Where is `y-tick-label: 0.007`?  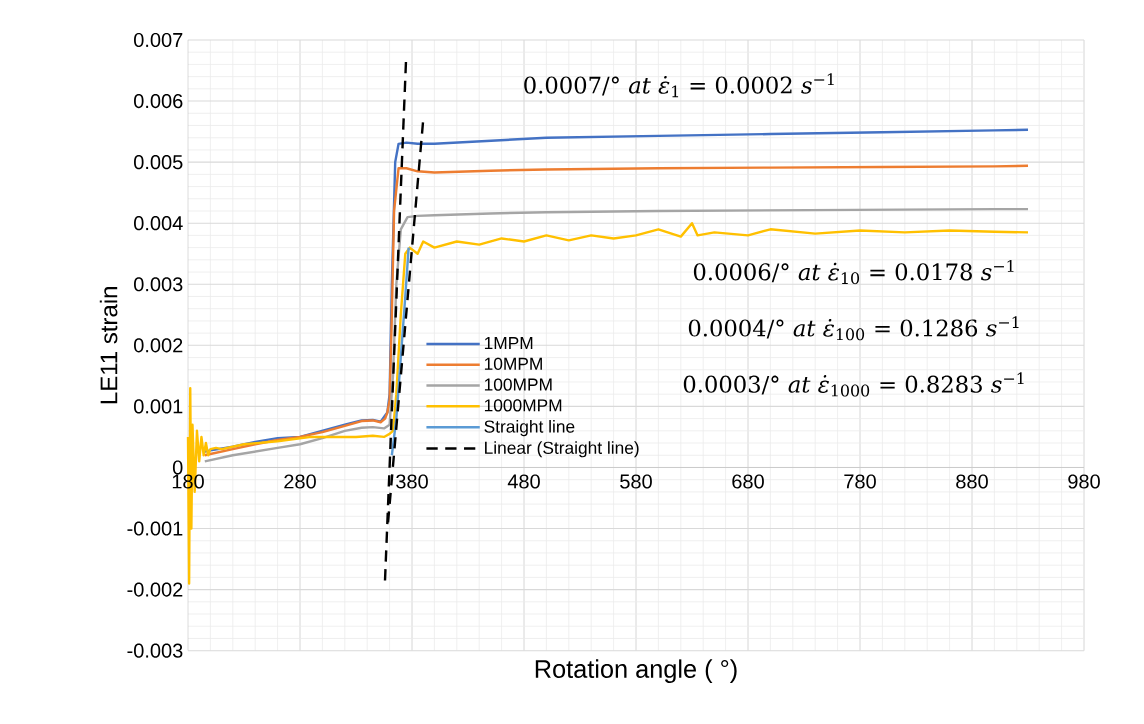 y-tick-label: 0.007 is located at coordinates (158, 40).